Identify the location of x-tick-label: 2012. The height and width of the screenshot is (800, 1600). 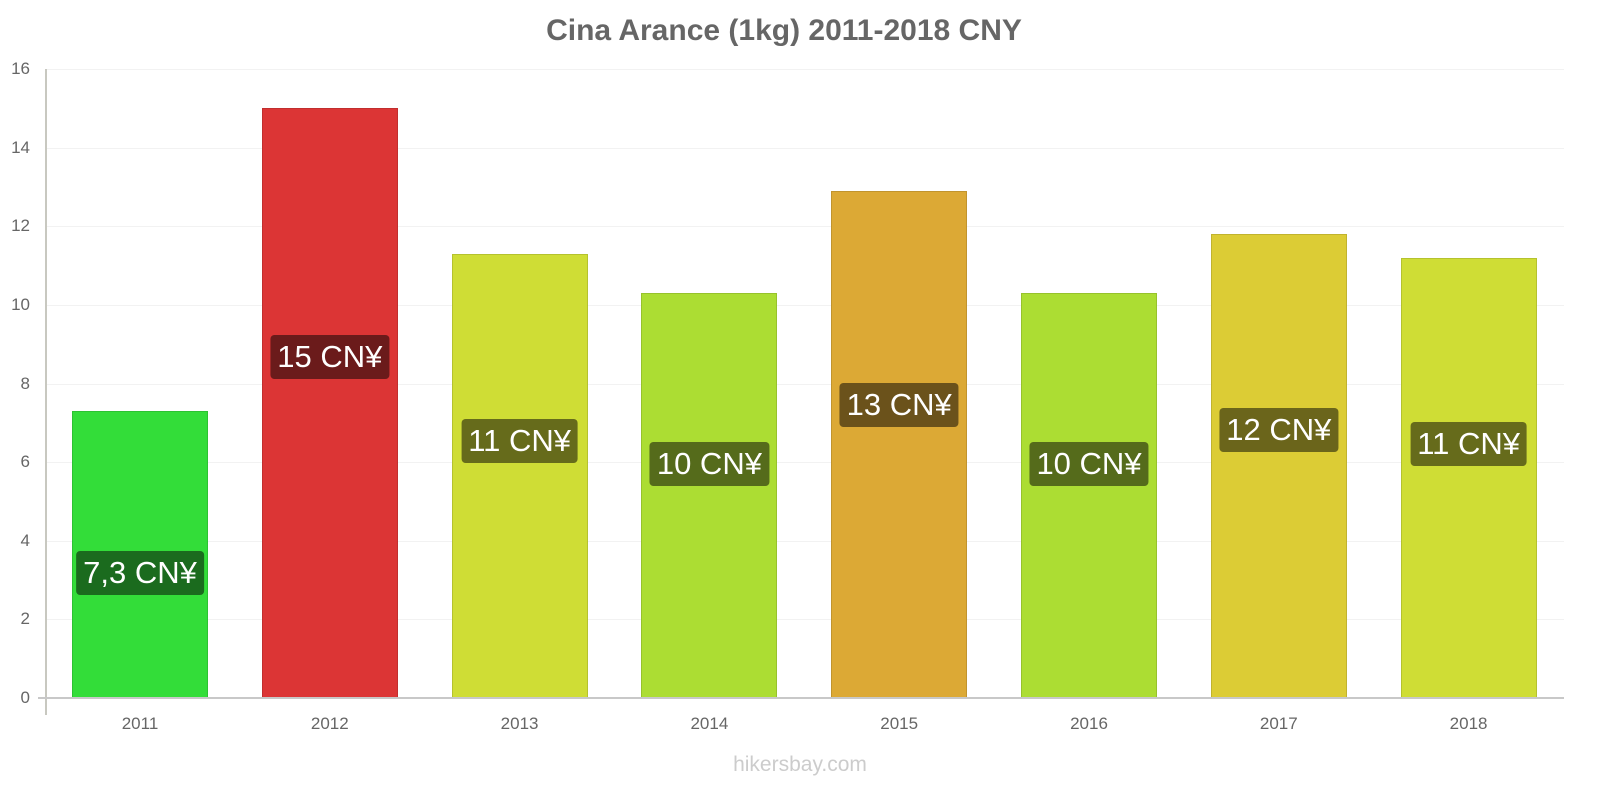
(329, 723).